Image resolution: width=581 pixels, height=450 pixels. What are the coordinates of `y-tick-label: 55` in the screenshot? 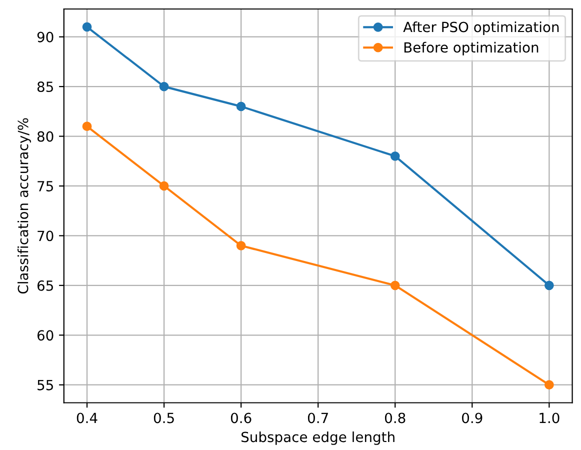 It's located at (45, 385).